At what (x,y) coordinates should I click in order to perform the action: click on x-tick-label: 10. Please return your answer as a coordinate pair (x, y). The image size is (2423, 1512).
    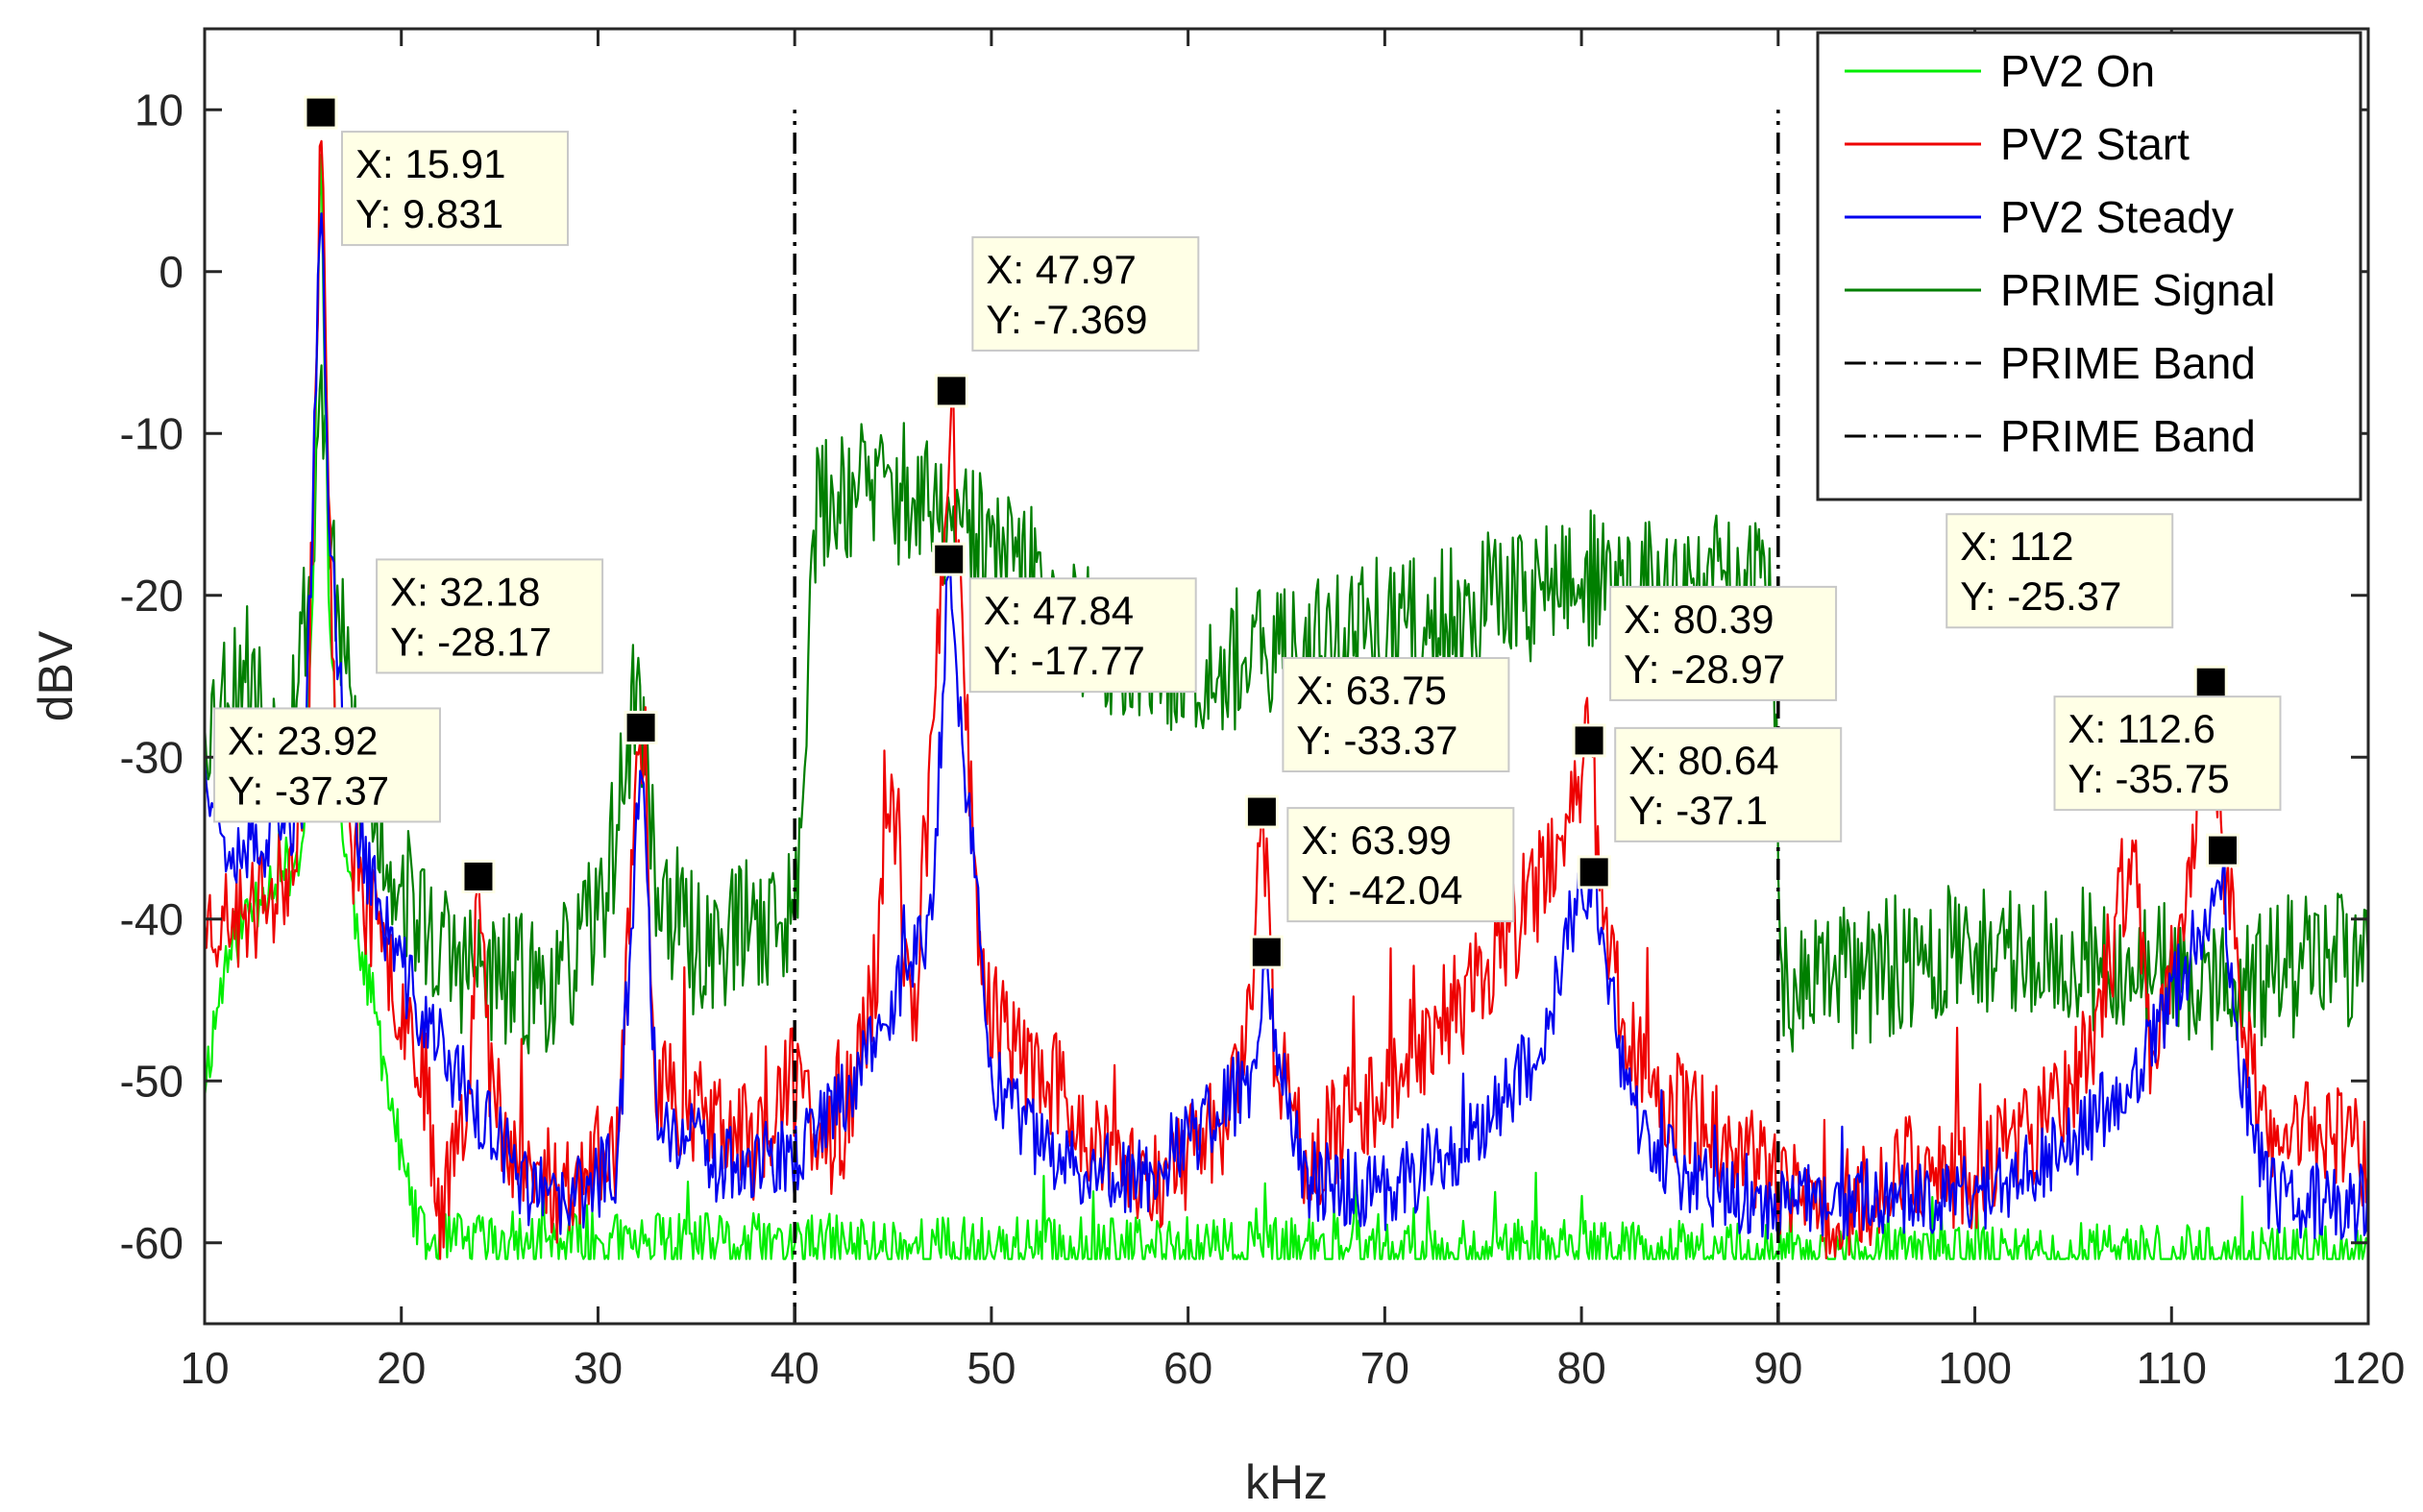
    Looking at the image, I should click on (204, 1368).